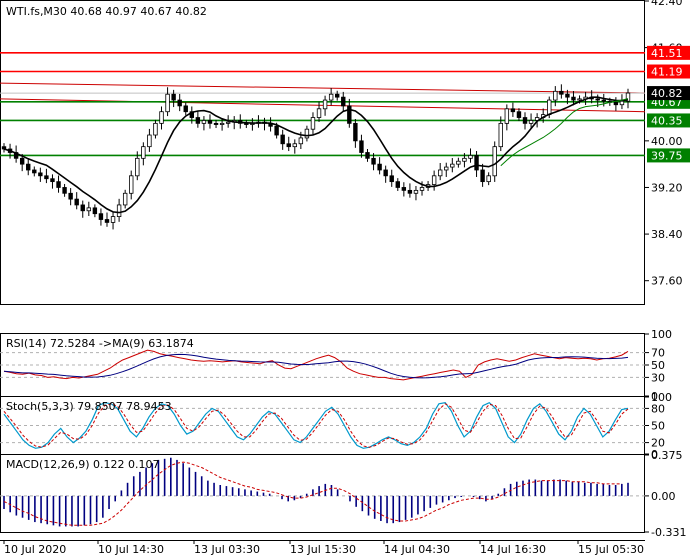 The image size is (700, 560). What do you see at coordinates (83, 464) in the screenshot?
I see `macd-panel-title: MACD(12,26,9) 0.122 0.107` at bounding box center [83, 464].